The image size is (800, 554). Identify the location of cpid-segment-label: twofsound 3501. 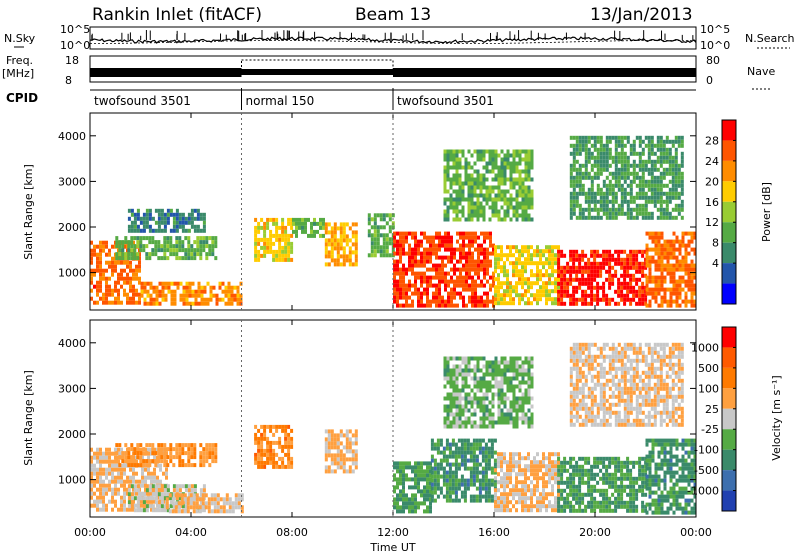
(142, 101).